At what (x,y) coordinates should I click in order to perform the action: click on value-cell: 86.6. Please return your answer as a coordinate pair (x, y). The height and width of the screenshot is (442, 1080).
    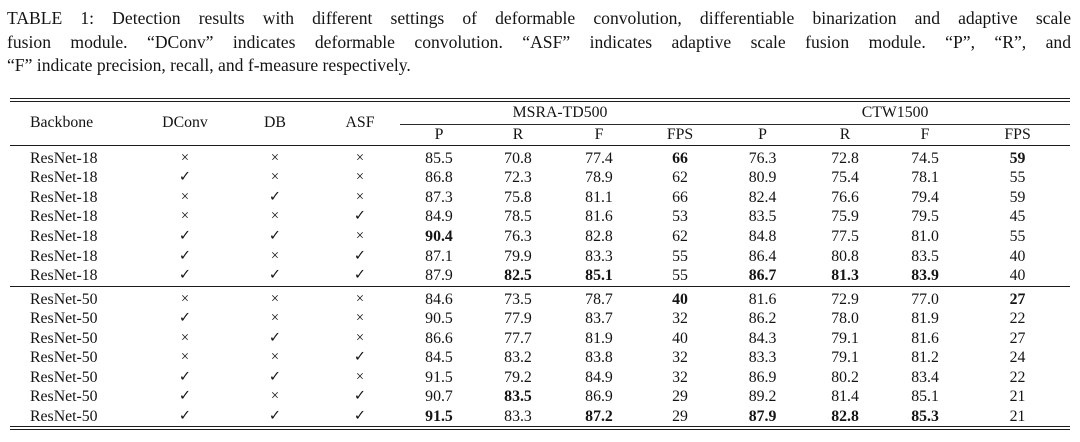
    Looking at the image, I should click on (439, 338).